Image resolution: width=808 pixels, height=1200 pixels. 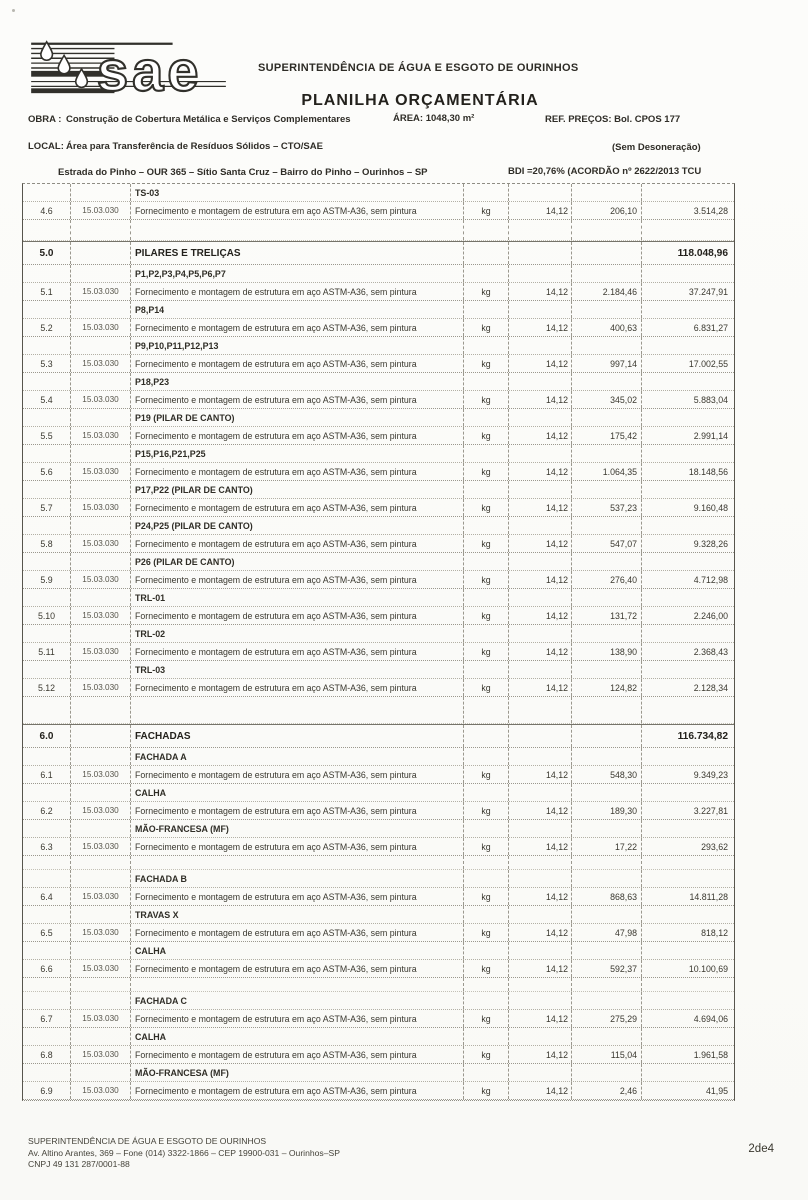 I want to click on cell-total: 818,12, so click(x=714, y=932).